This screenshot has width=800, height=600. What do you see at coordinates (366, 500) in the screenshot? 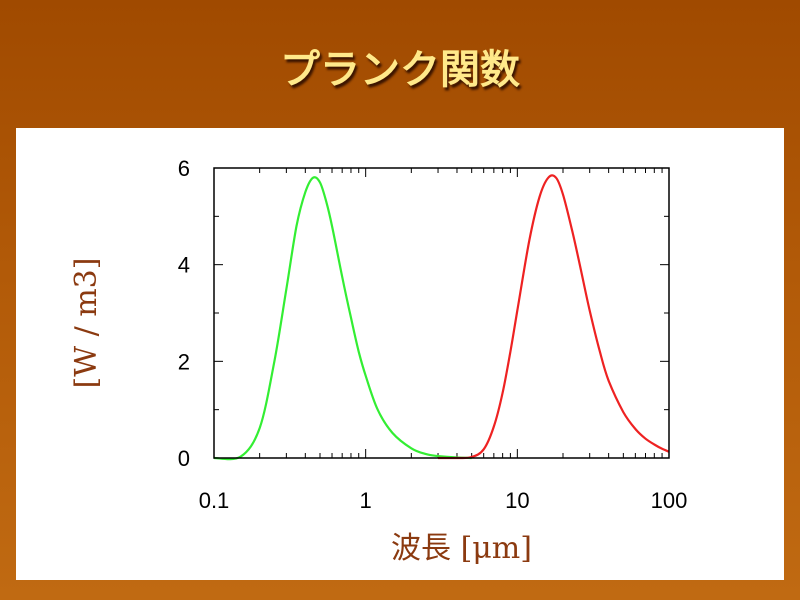
I see `x-tick-label: 1` at bounding box center [366, 500].